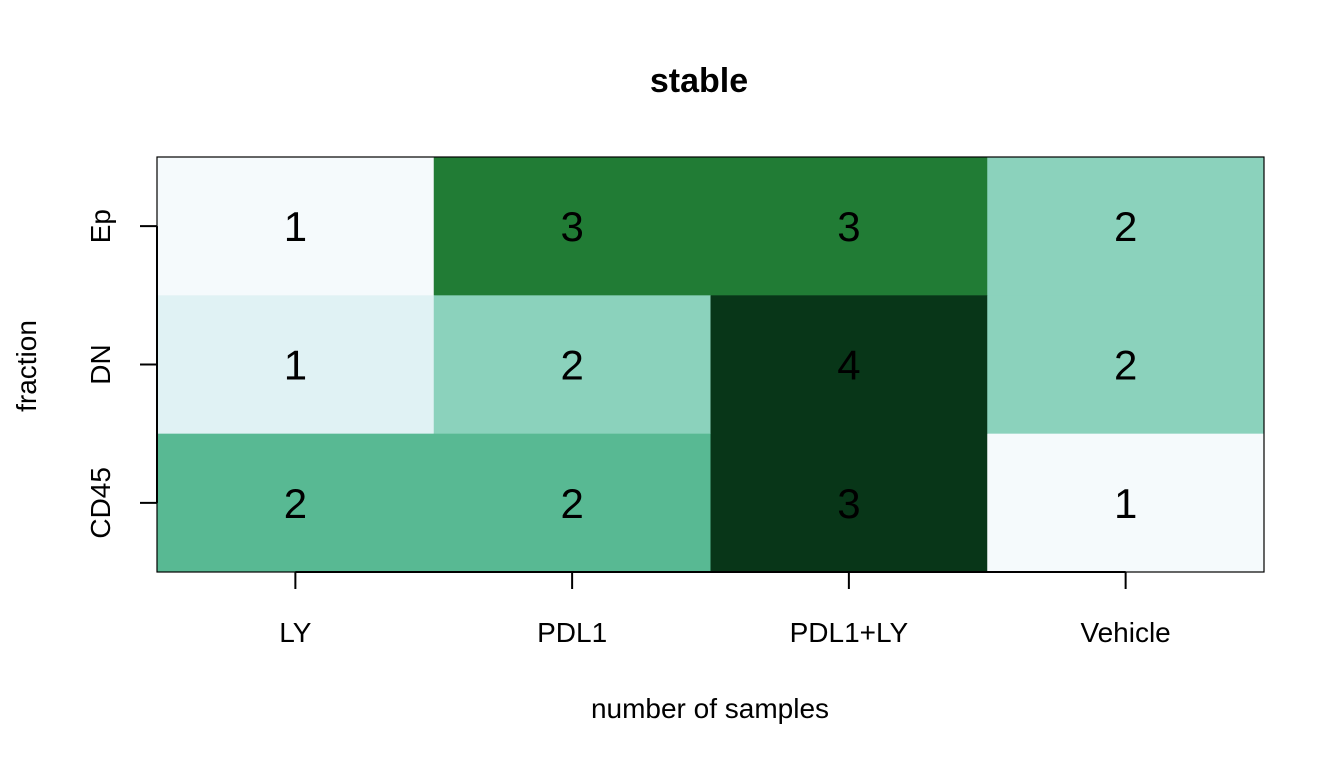 Image resolution: width=1344 pixels, height=768 pixels. What do you see at coordinates (295, 632) in the screenshot?
I see `x-tick-label: LY` at bounding box center [295, 632].